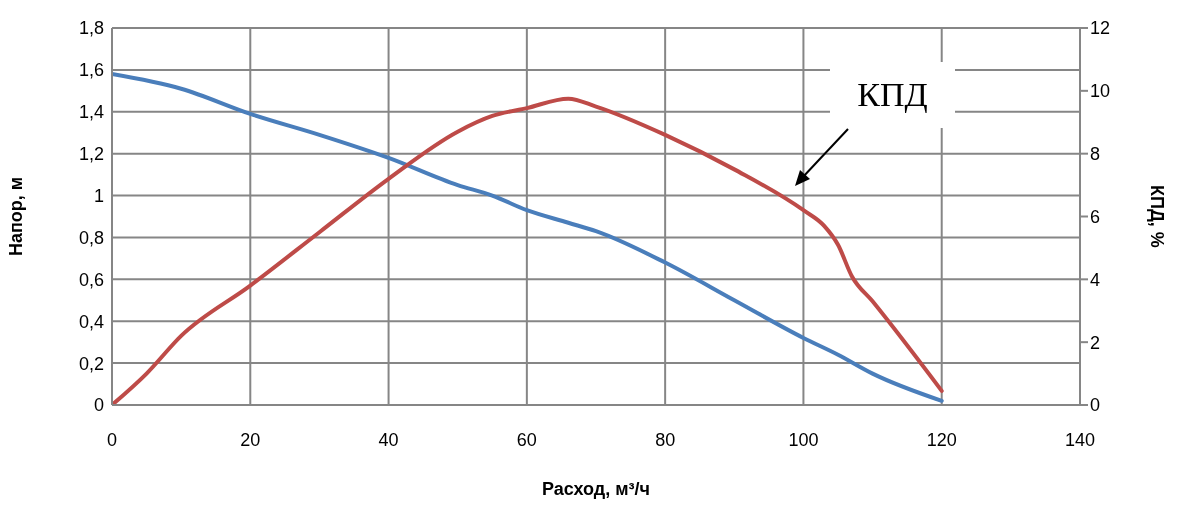 This screenshot has height=513, width=1189. I want to click on text: КПД, so click(892, 95).